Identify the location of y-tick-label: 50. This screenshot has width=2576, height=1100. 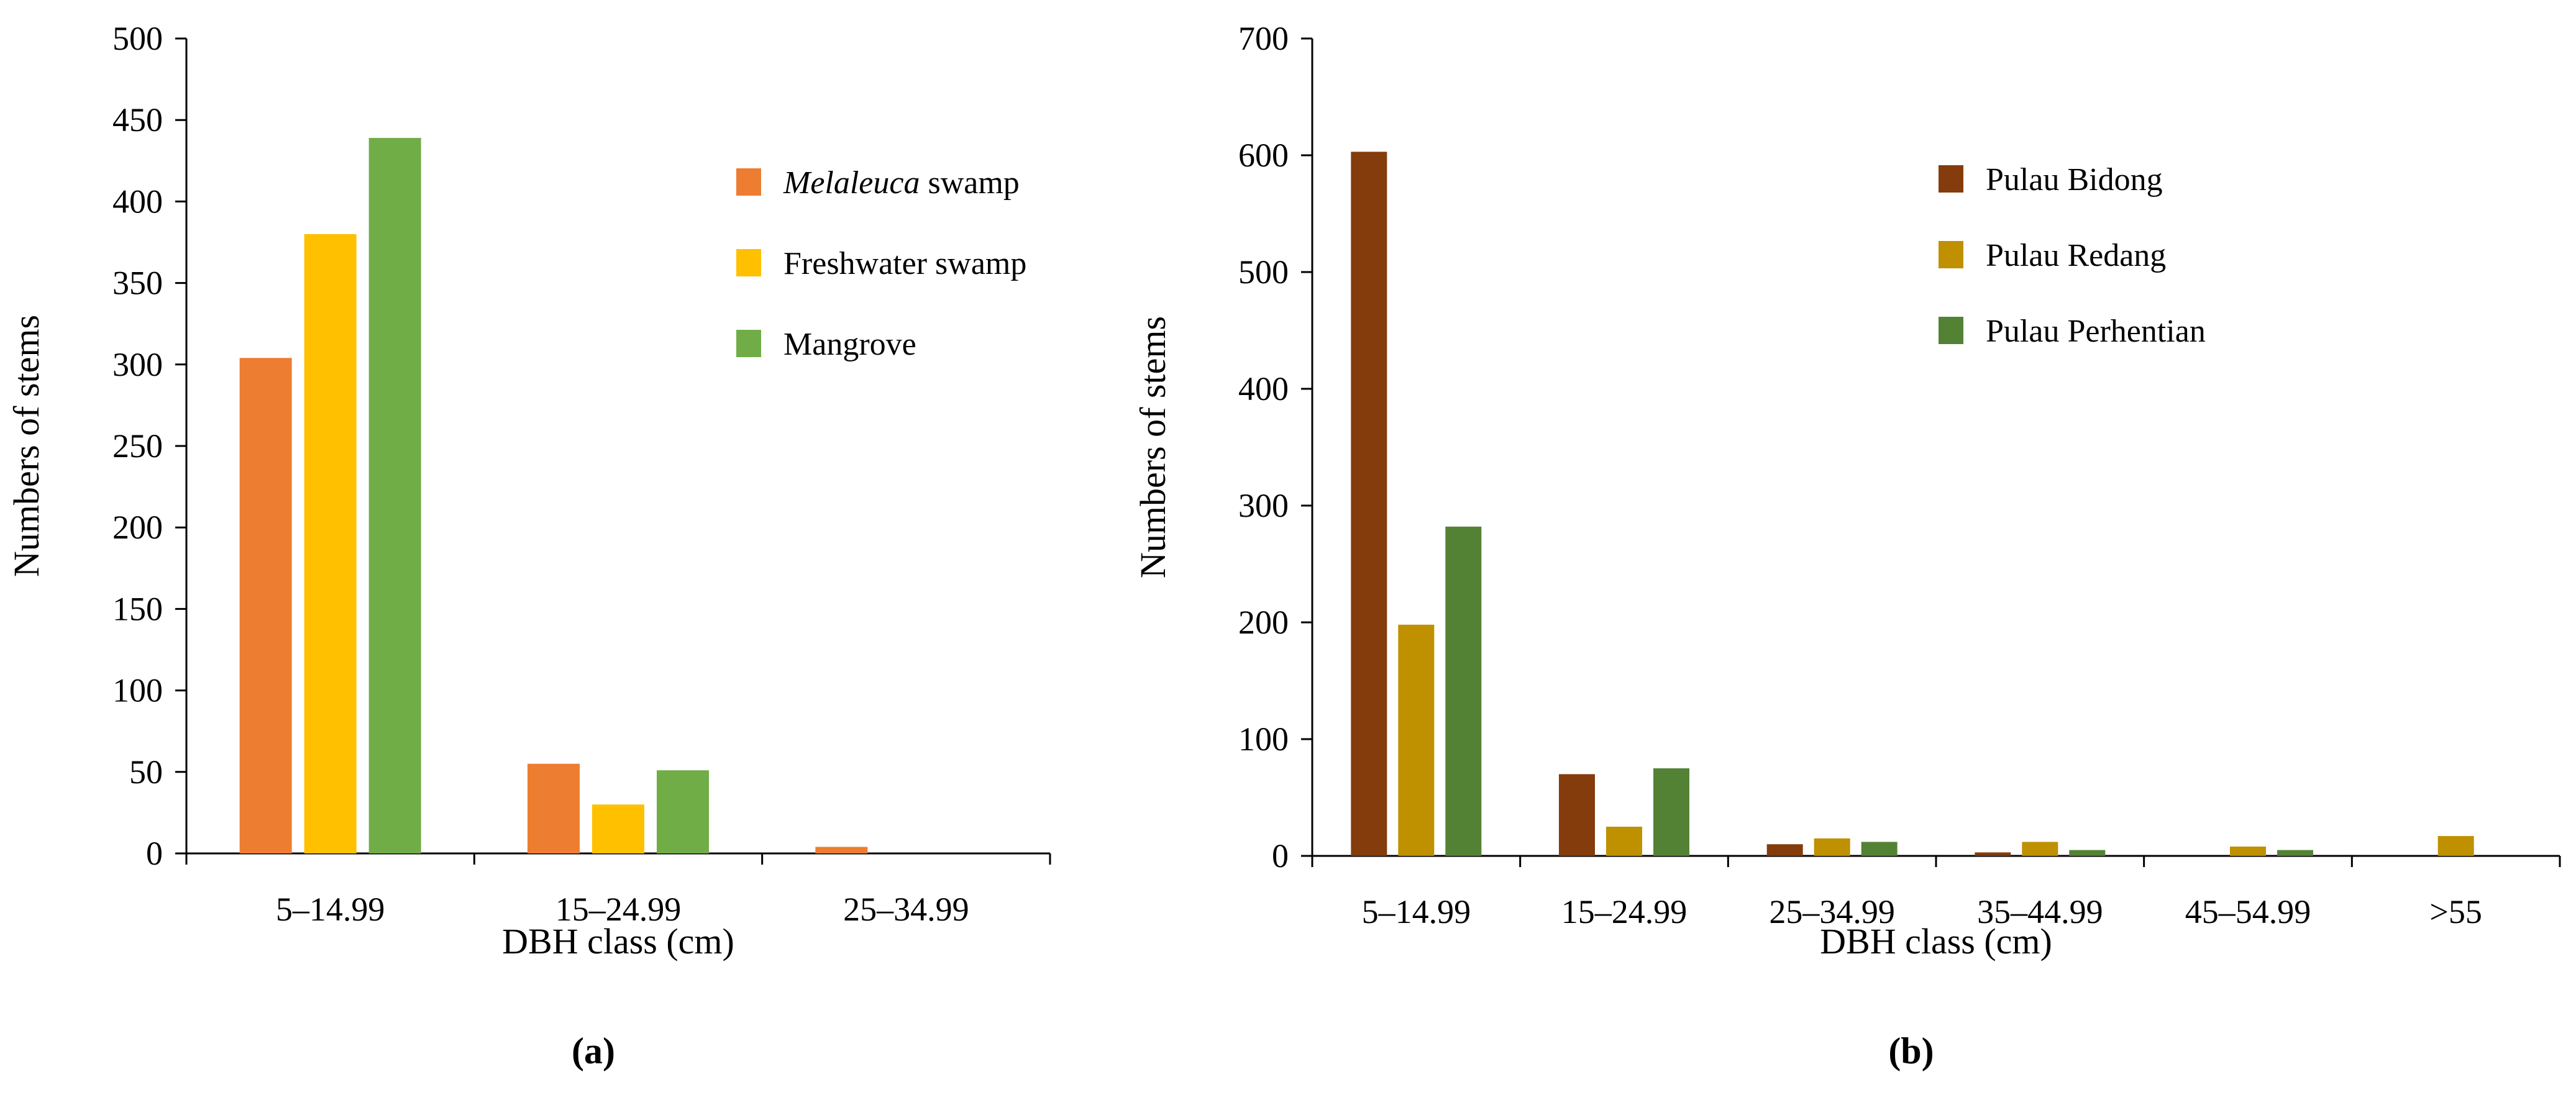
(146, 772).